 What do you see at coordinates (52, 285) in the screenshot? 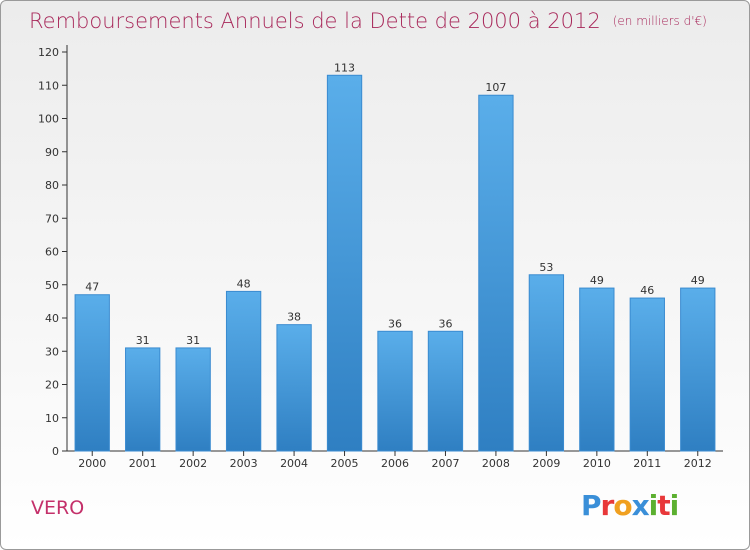
I see `y-tick-label: 50` at bounding box center [52, 285].